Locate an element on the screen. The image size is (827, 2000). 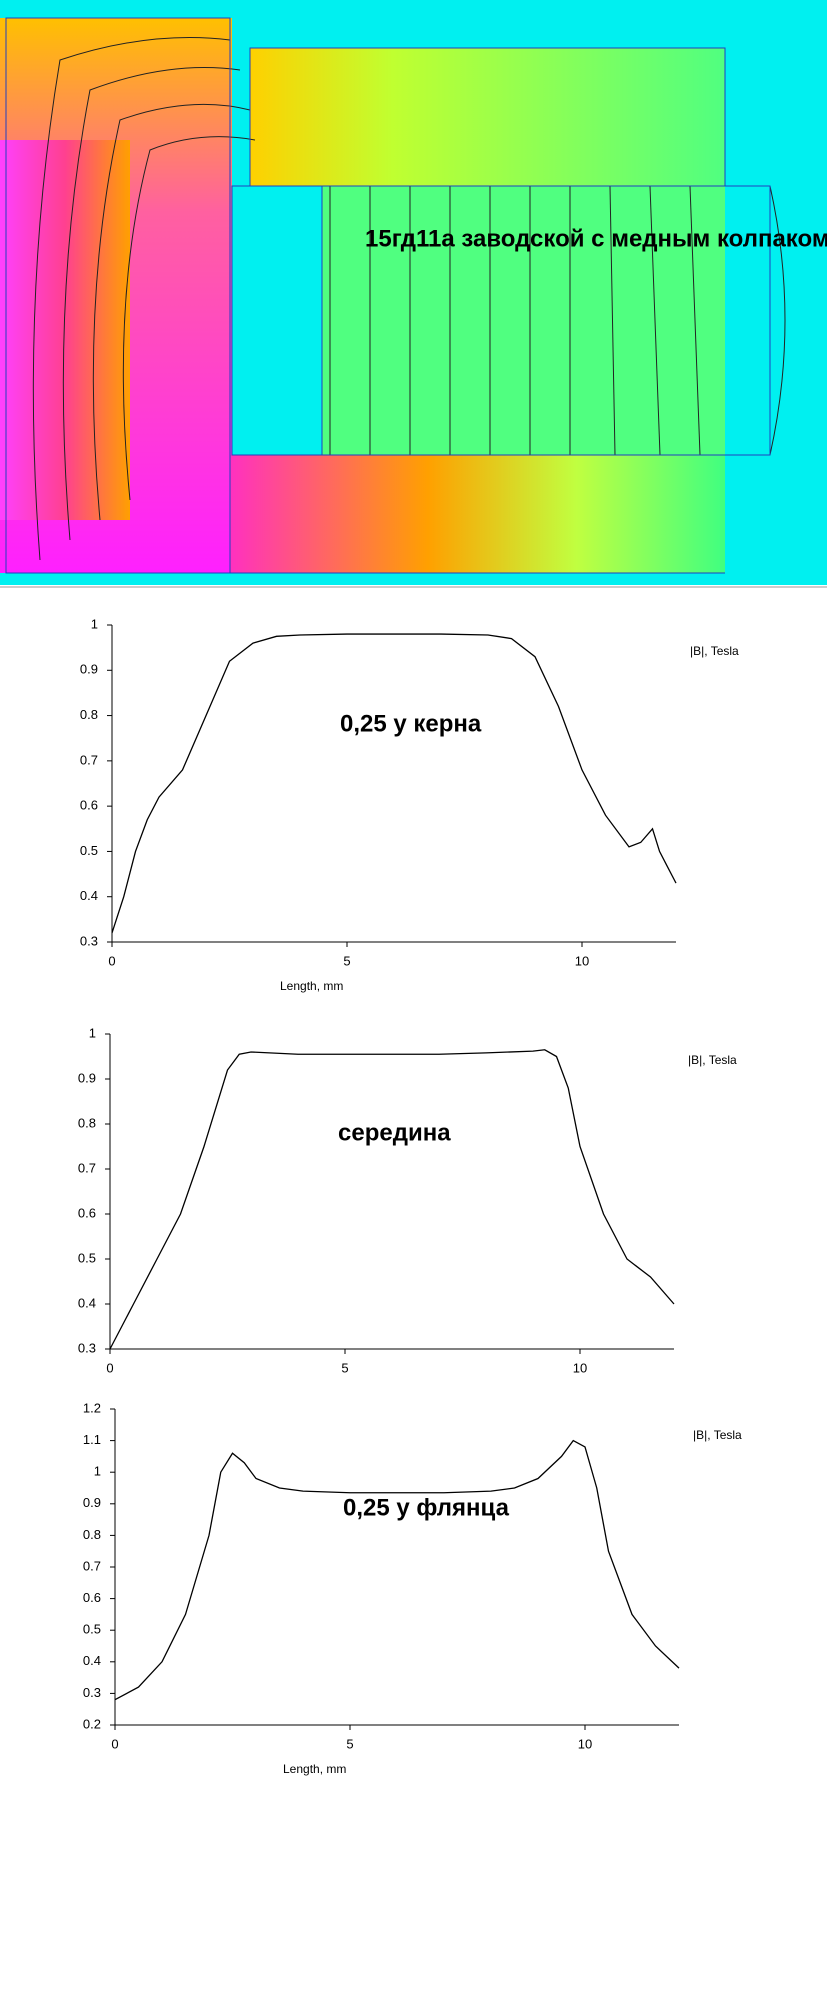
y-tick-label: 1.1 is located at coordinates (92, 1439).